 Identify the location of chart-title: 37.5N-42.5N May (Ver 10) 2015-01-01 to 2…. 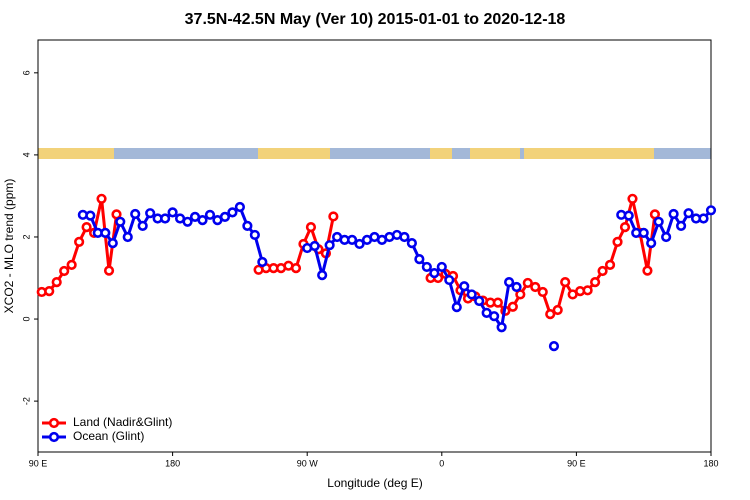
(375, 19).